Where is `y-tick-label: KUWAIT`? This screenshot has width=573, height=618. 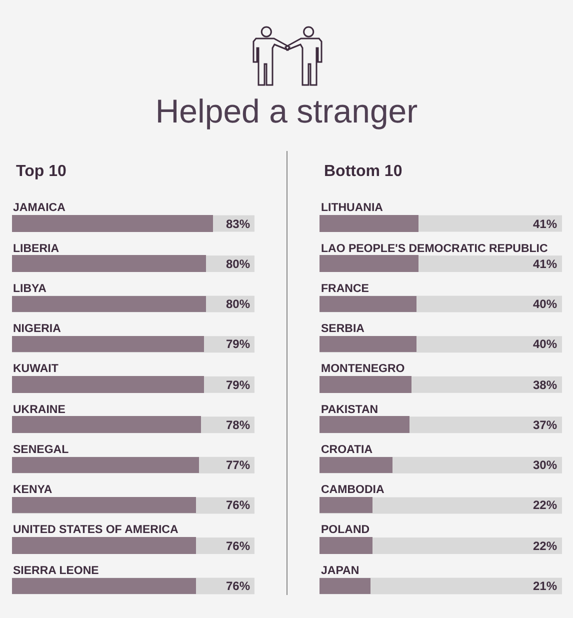 y-tick-label: KUWAIT is located at coordinates (35, 369).